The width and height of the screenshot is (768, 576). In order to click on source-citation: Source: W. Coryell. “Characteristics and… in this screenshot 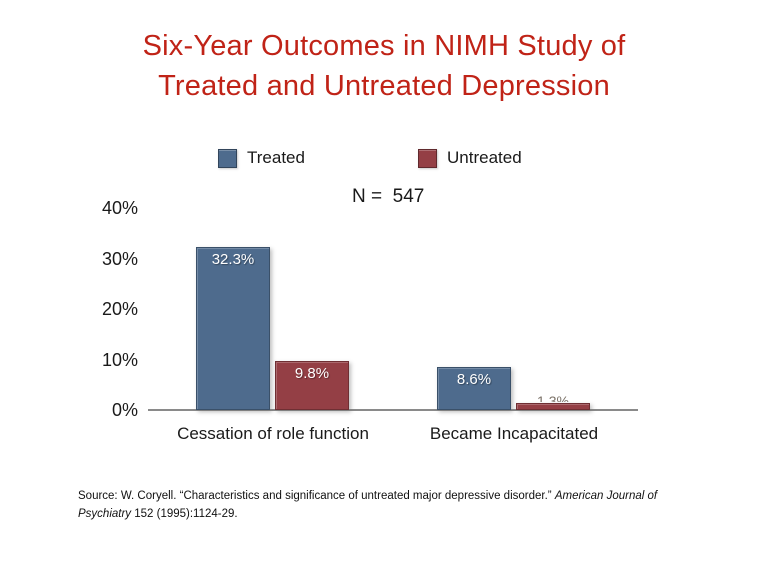, I will do `click(388, 505)`.